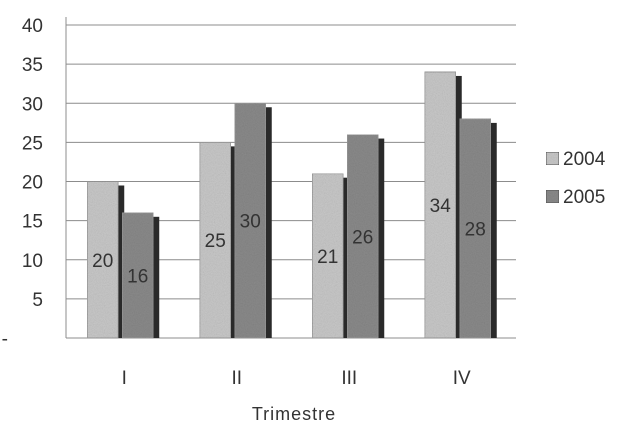 Image resolution: width=627 pixels, height=423 pixels. What do you see at coordinates (32, 26) in the screenshot?
I see `y-tick-label: 40` at bounding box center [32, 26].